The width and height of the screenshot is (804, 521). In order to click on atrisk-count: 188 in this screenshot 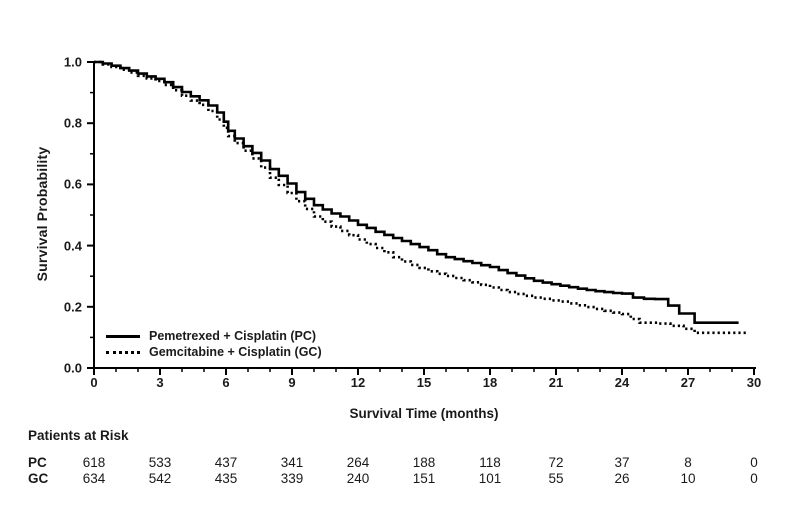, I will do `click(424, 462)`.